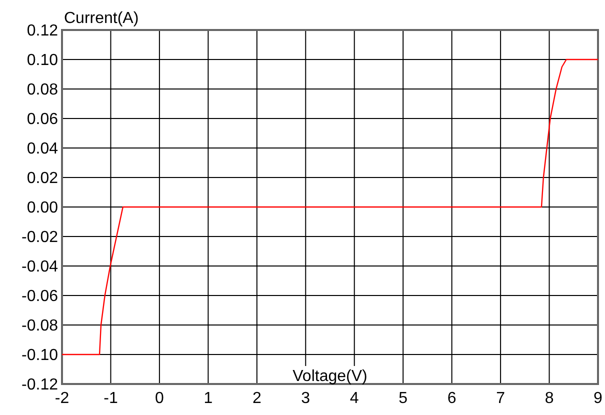  What do you see at coordinates (330, 376) in the screenshot?
I see `x-axis-title: Voltage(V)` at bounding box center [330, 376].